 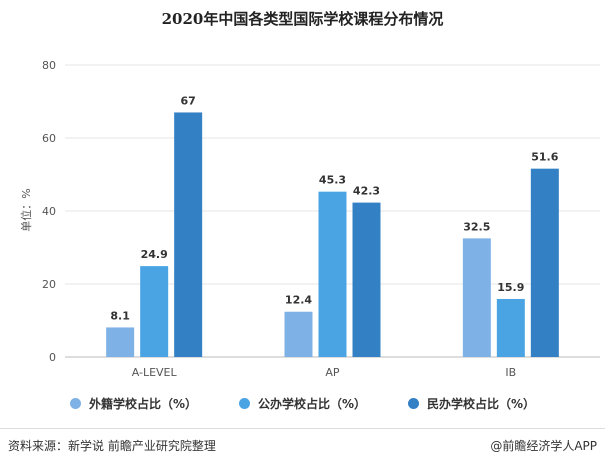 What do you see at coordinates (49, 284) in the screenshot?
I see `y-tick-label: 20` at bounding box center [49, 284].